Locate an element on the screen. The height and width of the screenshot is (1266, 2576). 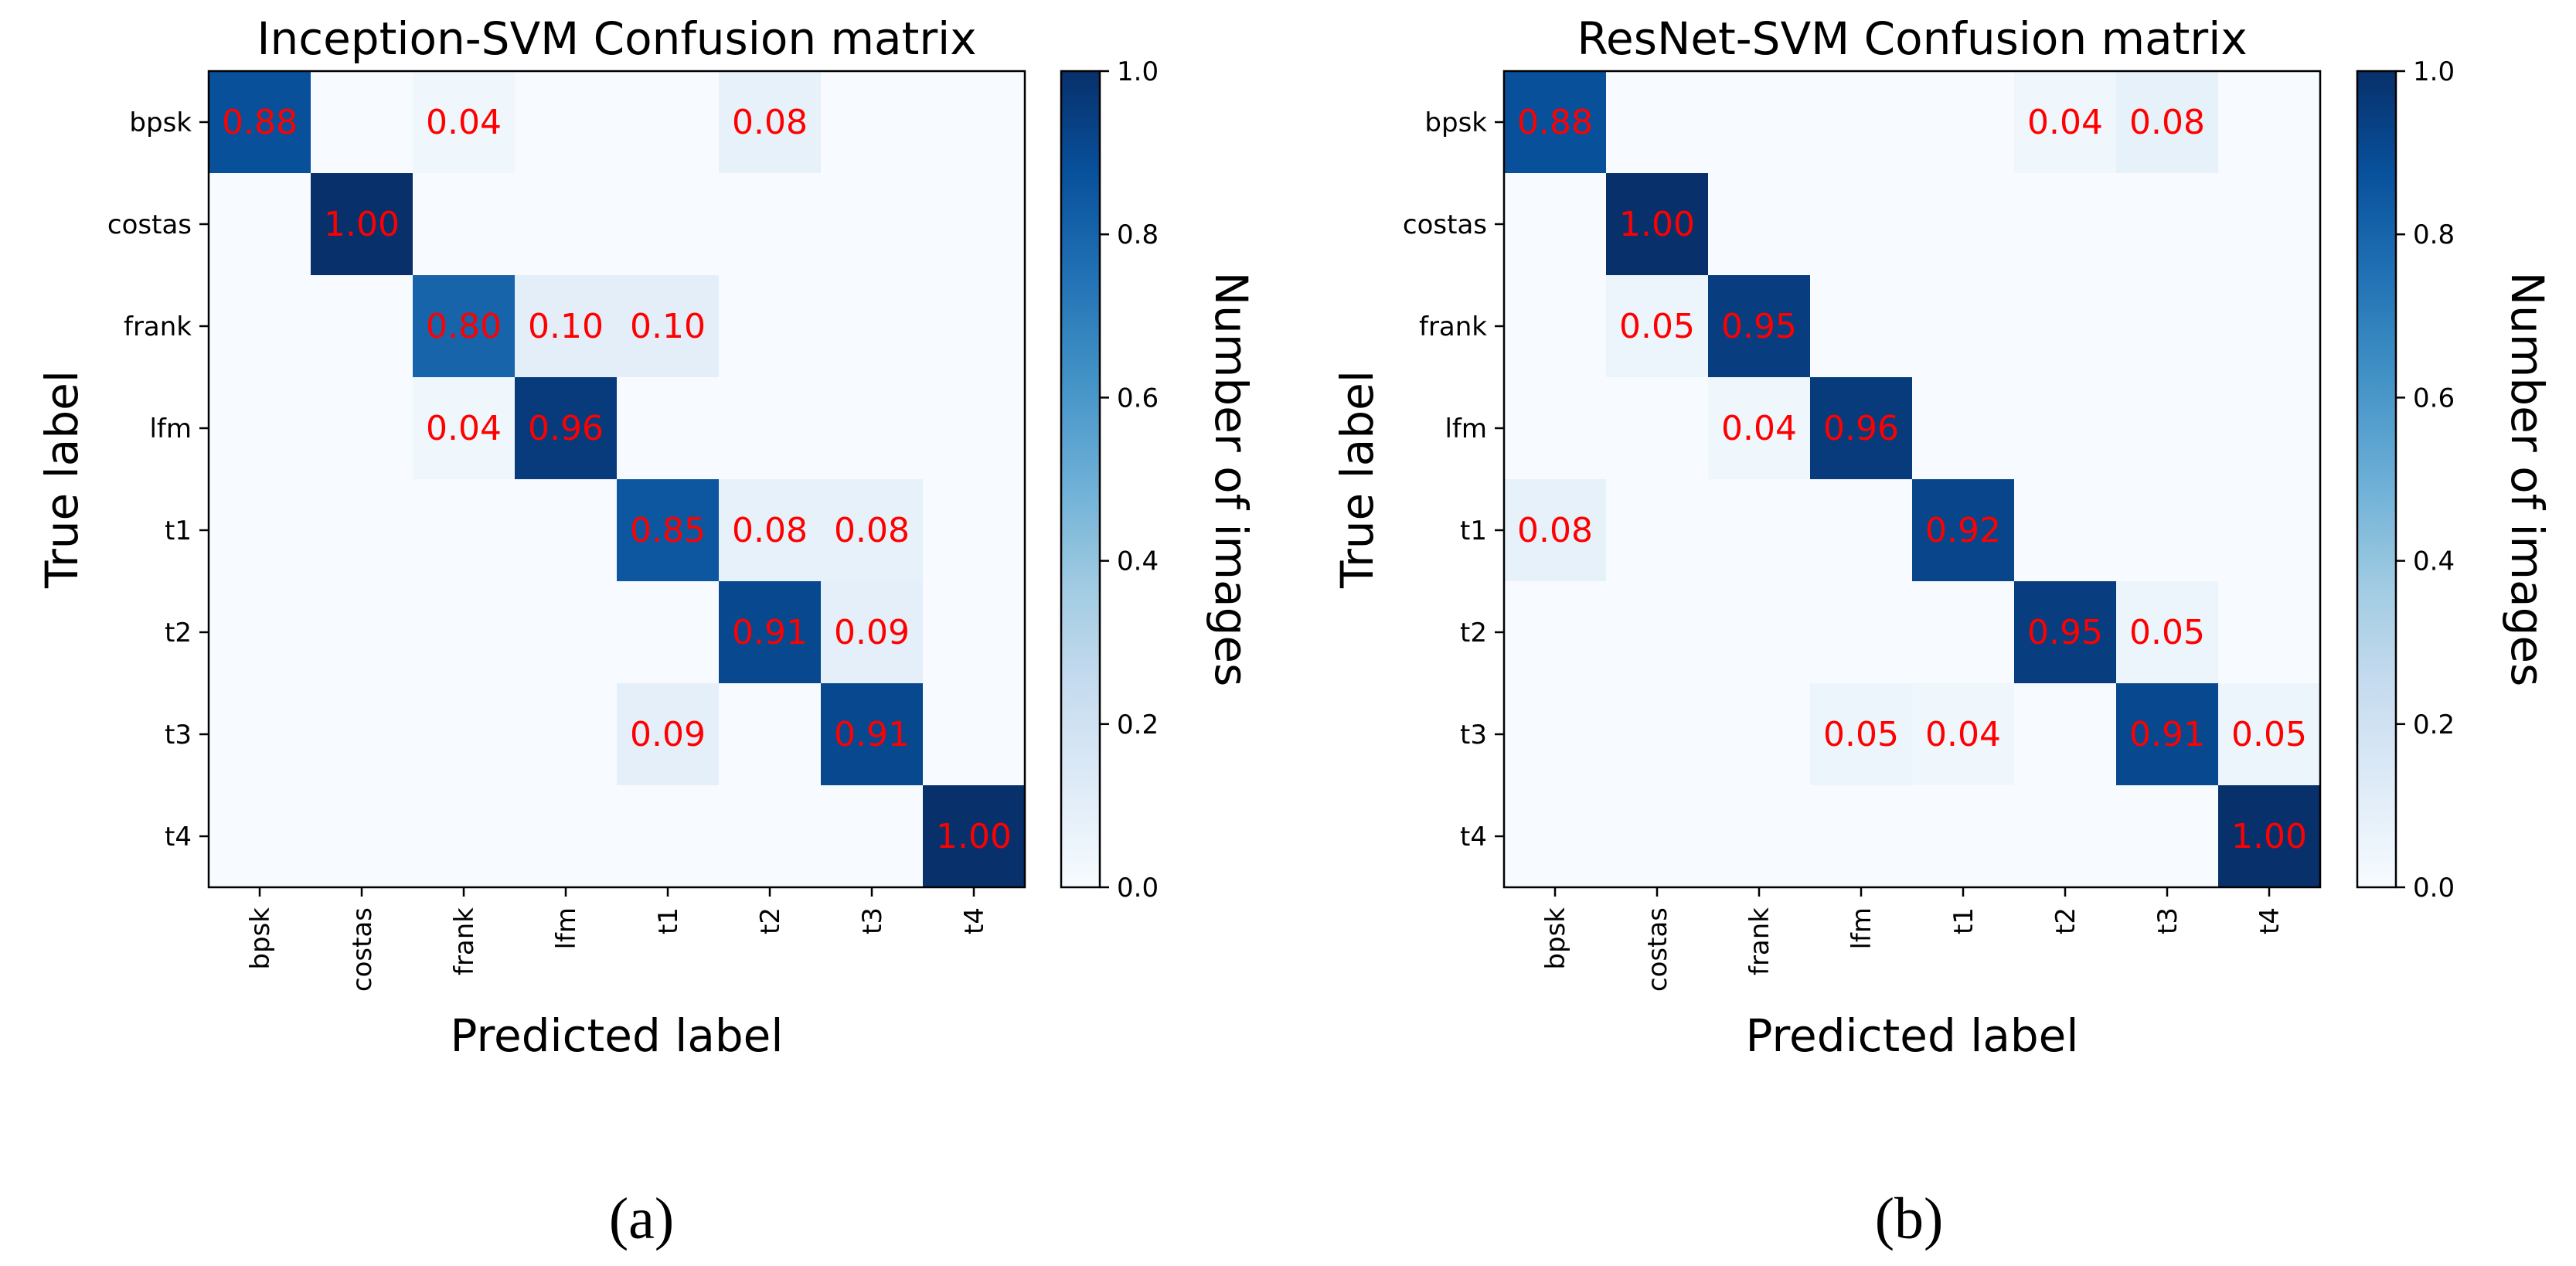
cell-lfm-bpsk is located at coordinates (1555, 428).